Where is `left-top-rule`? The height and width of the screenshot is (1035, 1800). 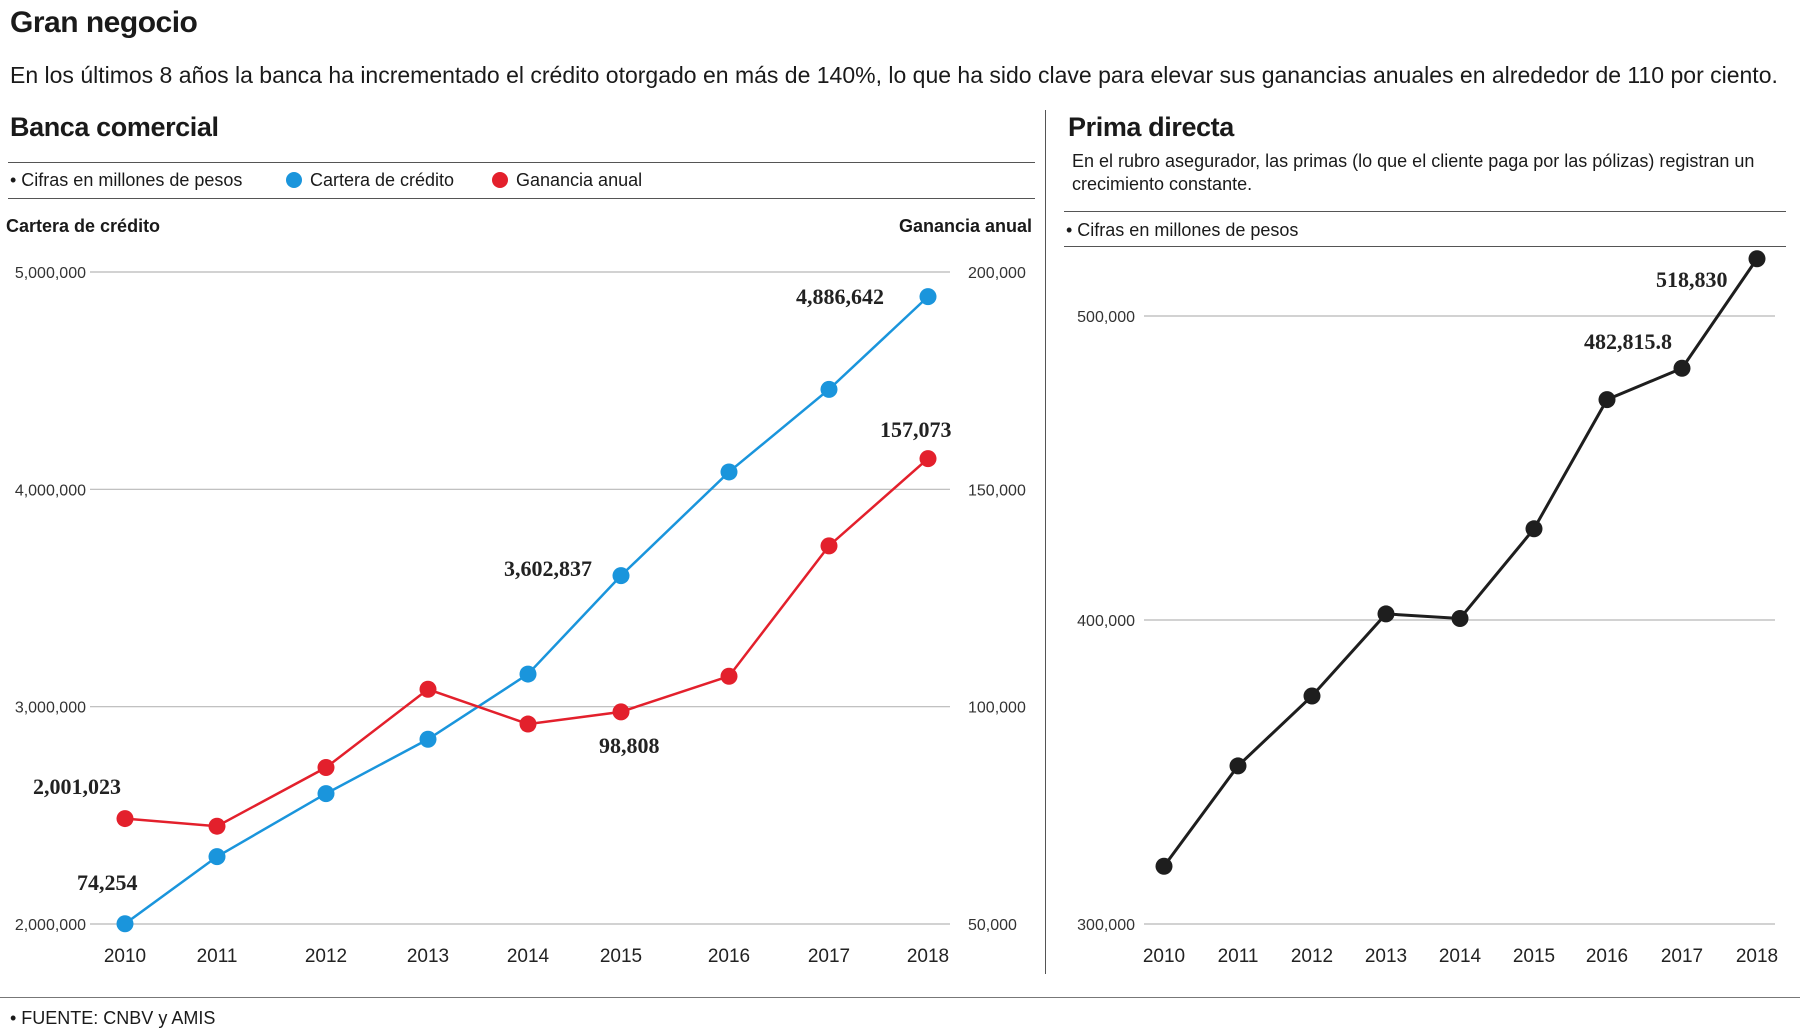
left-top-rule is located at coordinates (521, 162).